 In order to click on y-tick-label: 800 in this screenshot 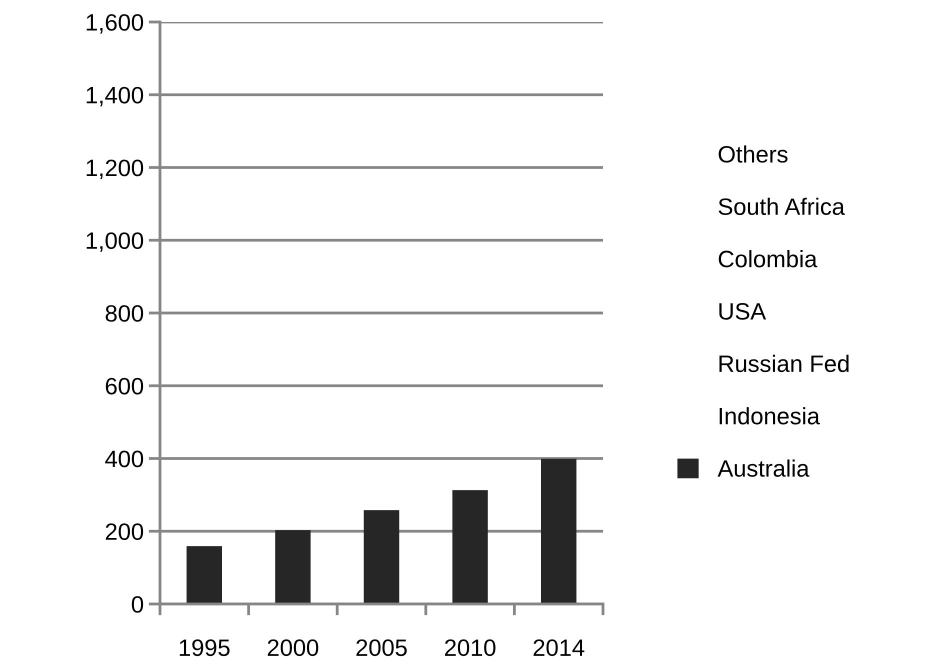, I will do `click(125, 313)`.